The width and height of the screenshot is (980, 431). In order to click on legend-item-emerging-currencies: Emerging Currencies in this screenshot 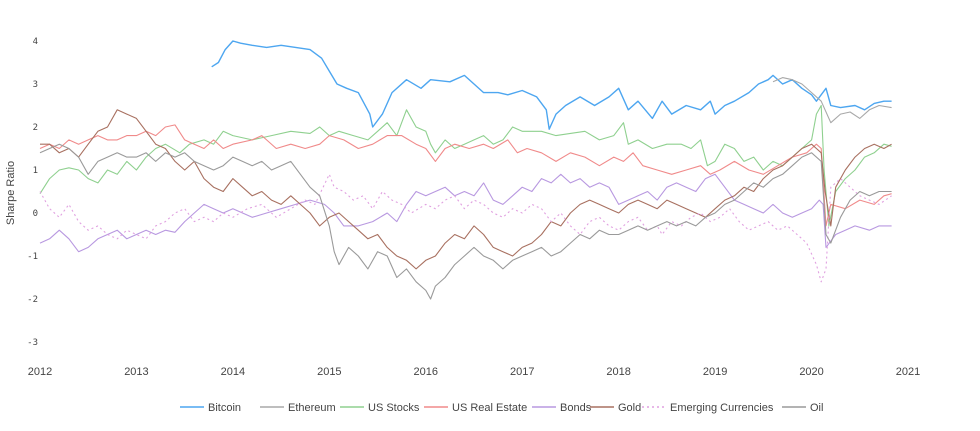, I will do `click(708, 408)`.